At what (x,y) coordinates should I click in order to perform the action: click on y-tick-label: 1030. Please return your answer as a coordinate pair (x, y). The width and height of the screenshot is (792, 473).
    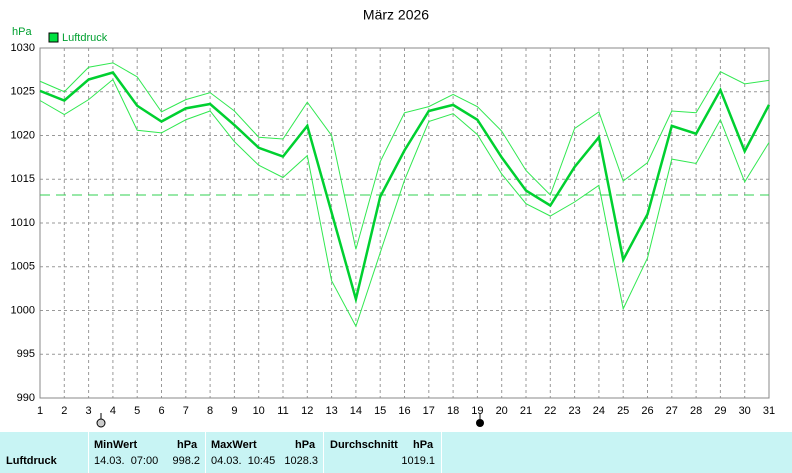
    Looking at the image, I should click on (23, 48).